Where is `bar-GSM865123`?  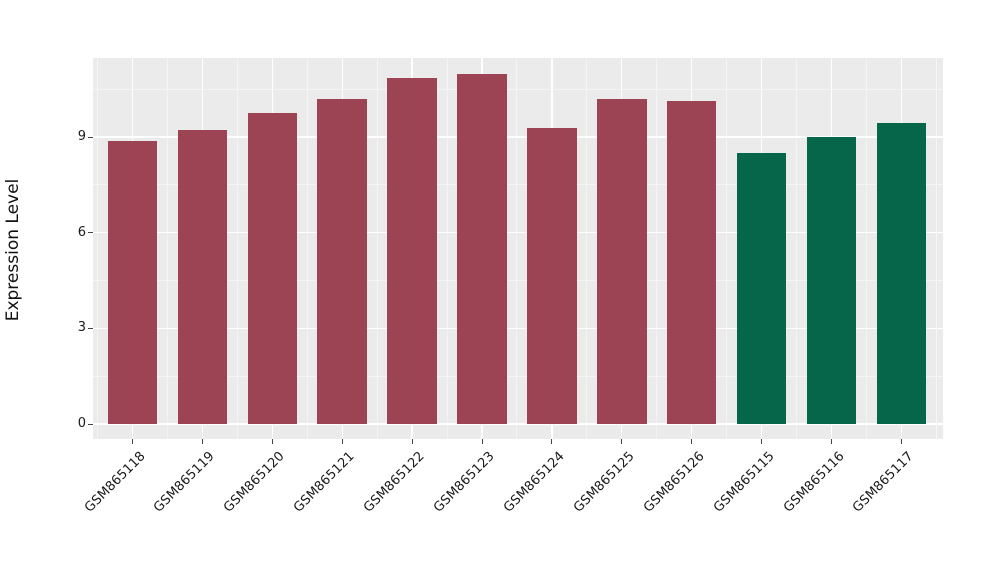 bar-GSM865123 is located at coordinates (482, 248).